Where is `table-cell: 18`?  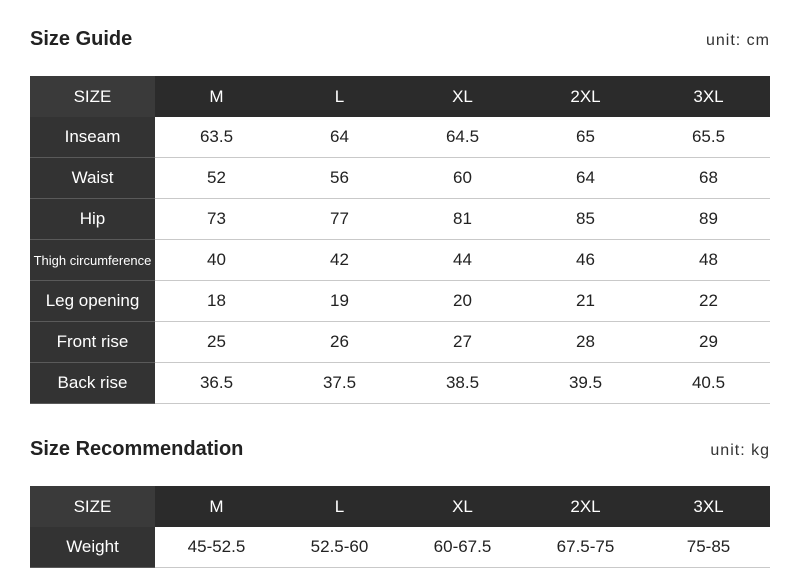 table-cell: 18 is located at coordinates (216, 301).